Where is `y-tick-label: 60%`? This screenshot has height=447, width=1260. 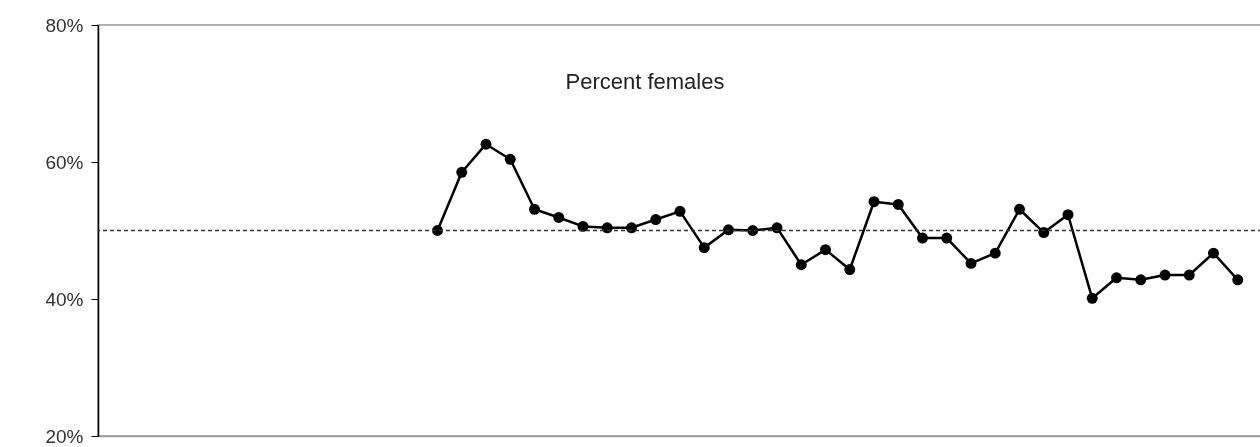 y-tick-label: 60% is located at coordinates (64, 162).